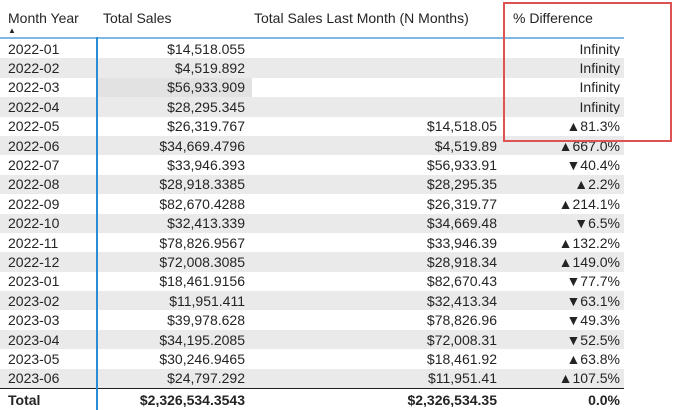  What do you see at coordinates (312, 184) in the screenshot?
I see `table-row: 2022-08 $28,918.3385 $28,295.35 ▲2.2%` at bounding box center [312, 184].